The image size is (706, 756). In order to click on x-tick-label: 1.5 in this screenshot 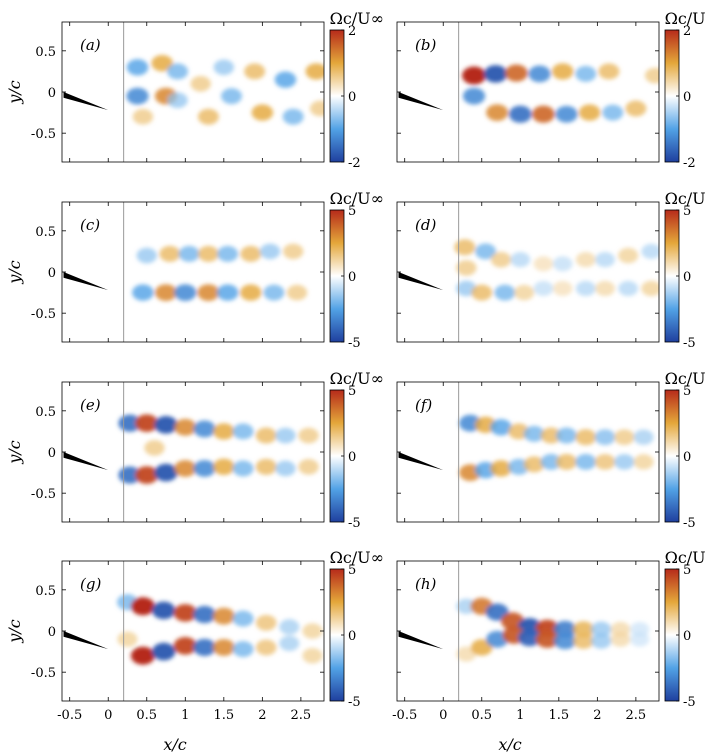, I will do `click(558, 715)`.